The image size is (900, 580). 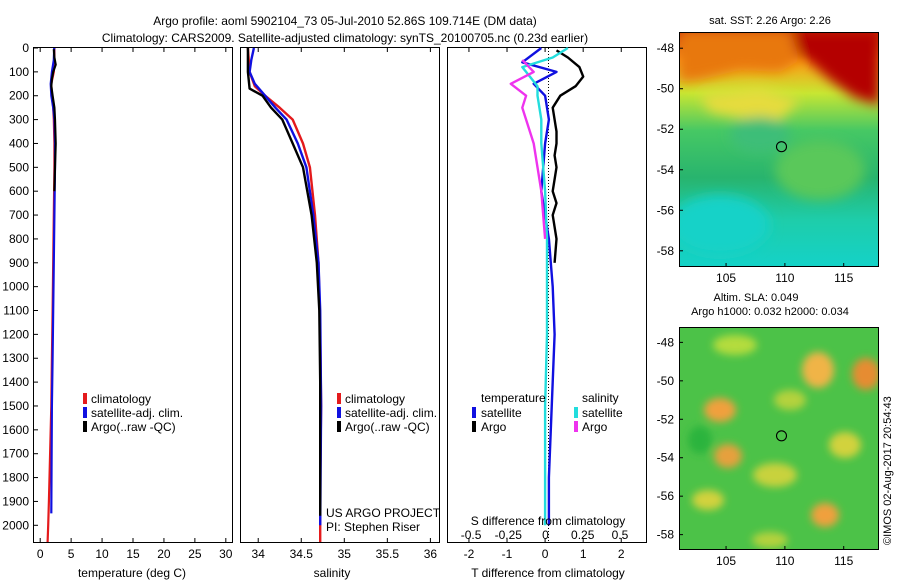 I want to click on y-tick-label: 500, so click(x=19, y=167).